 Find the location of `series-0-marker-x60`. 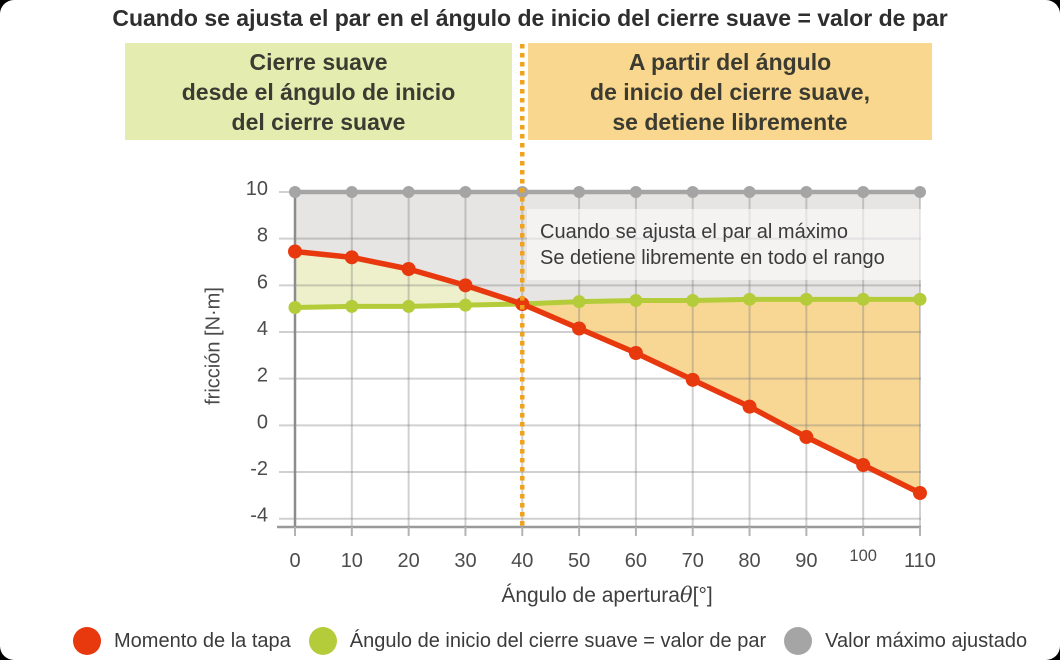

series-0-marker-x60 is located at coordinates (635, 353).